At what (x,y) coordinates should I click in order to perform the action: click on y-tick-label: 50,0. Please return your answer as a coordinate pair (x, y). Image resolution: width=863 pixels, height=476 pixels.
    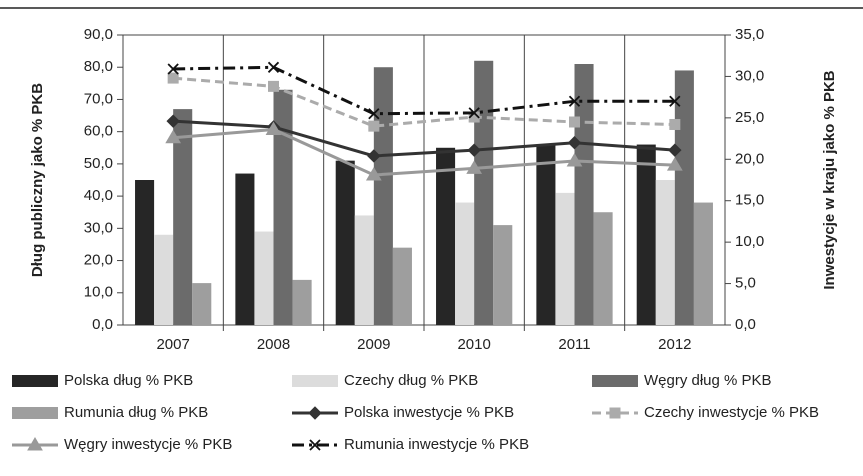
    Looking at the image, I should click on (98, 163).